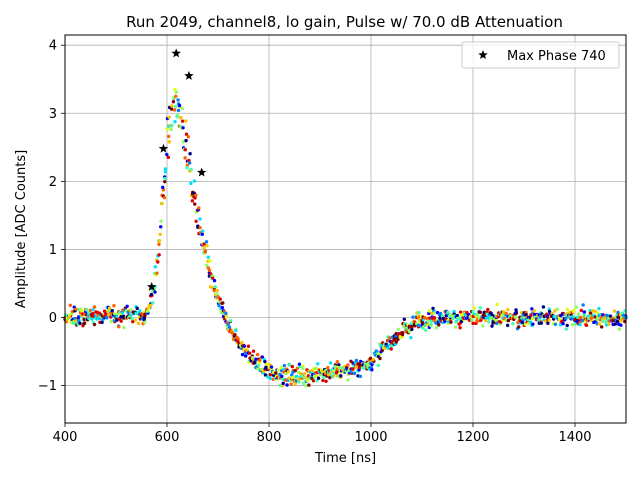 Image resolution: width=640 pixels, height=480 pixels. What do you see at coordinates (176, 169) in the screenshot?
I see `max-phase-markers` at bounding box center [176, 169].